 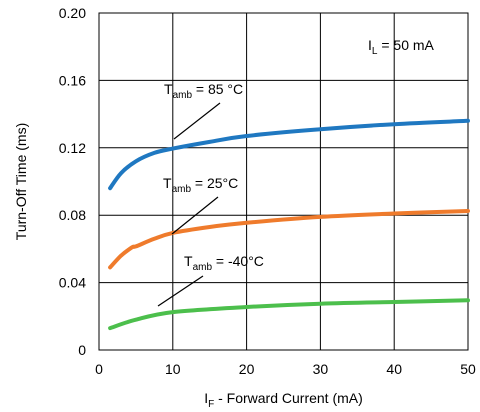 I want to click on annotation-rest: = 25°C, so click(x=214, y=183).